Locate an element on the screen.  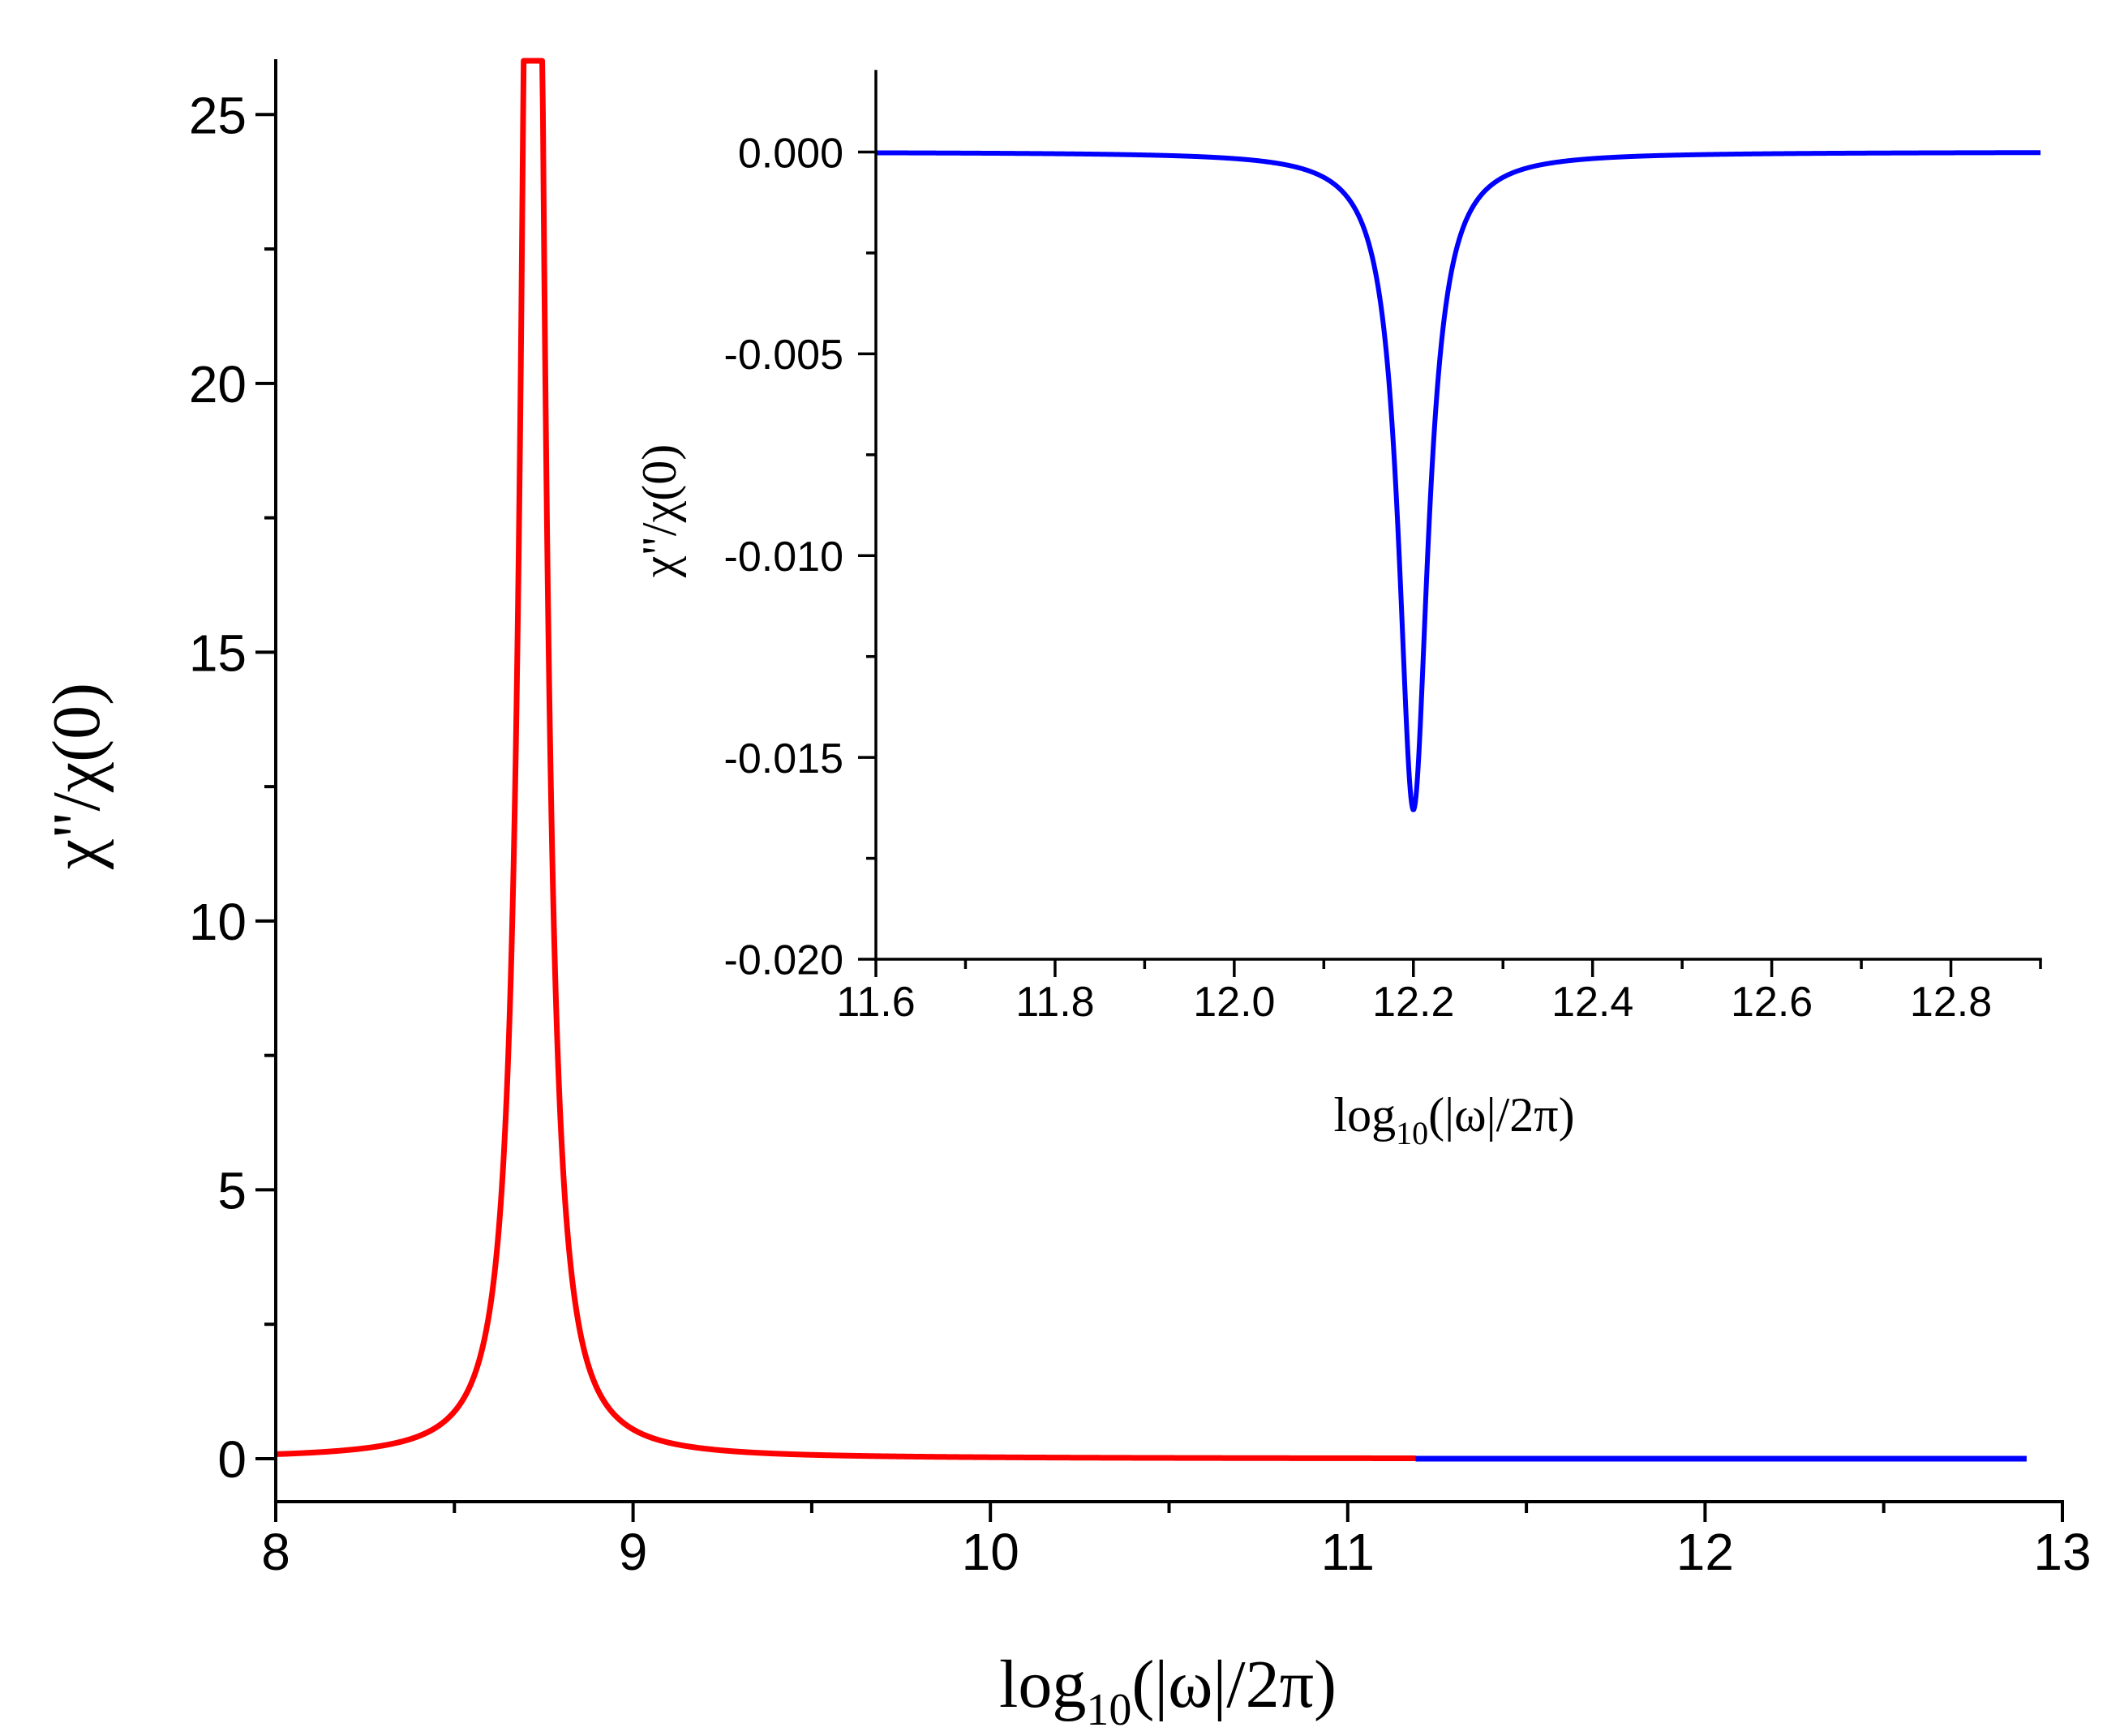
inset-x-axis-title-rest: (|ω|/2π) is located at coordinates (1501, 1115).